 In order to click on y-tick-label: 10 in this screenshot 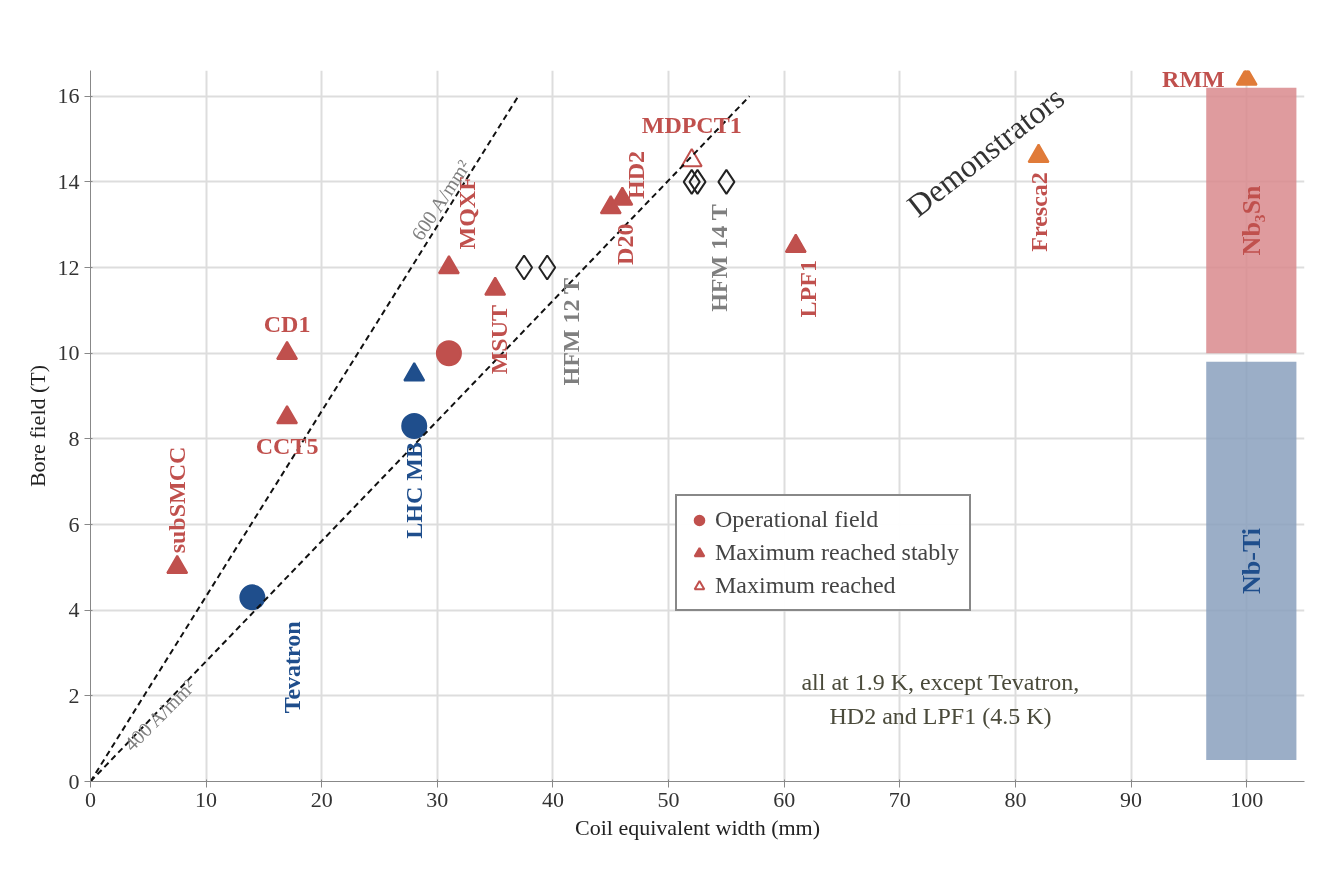, I will do `click(68, 353)`.